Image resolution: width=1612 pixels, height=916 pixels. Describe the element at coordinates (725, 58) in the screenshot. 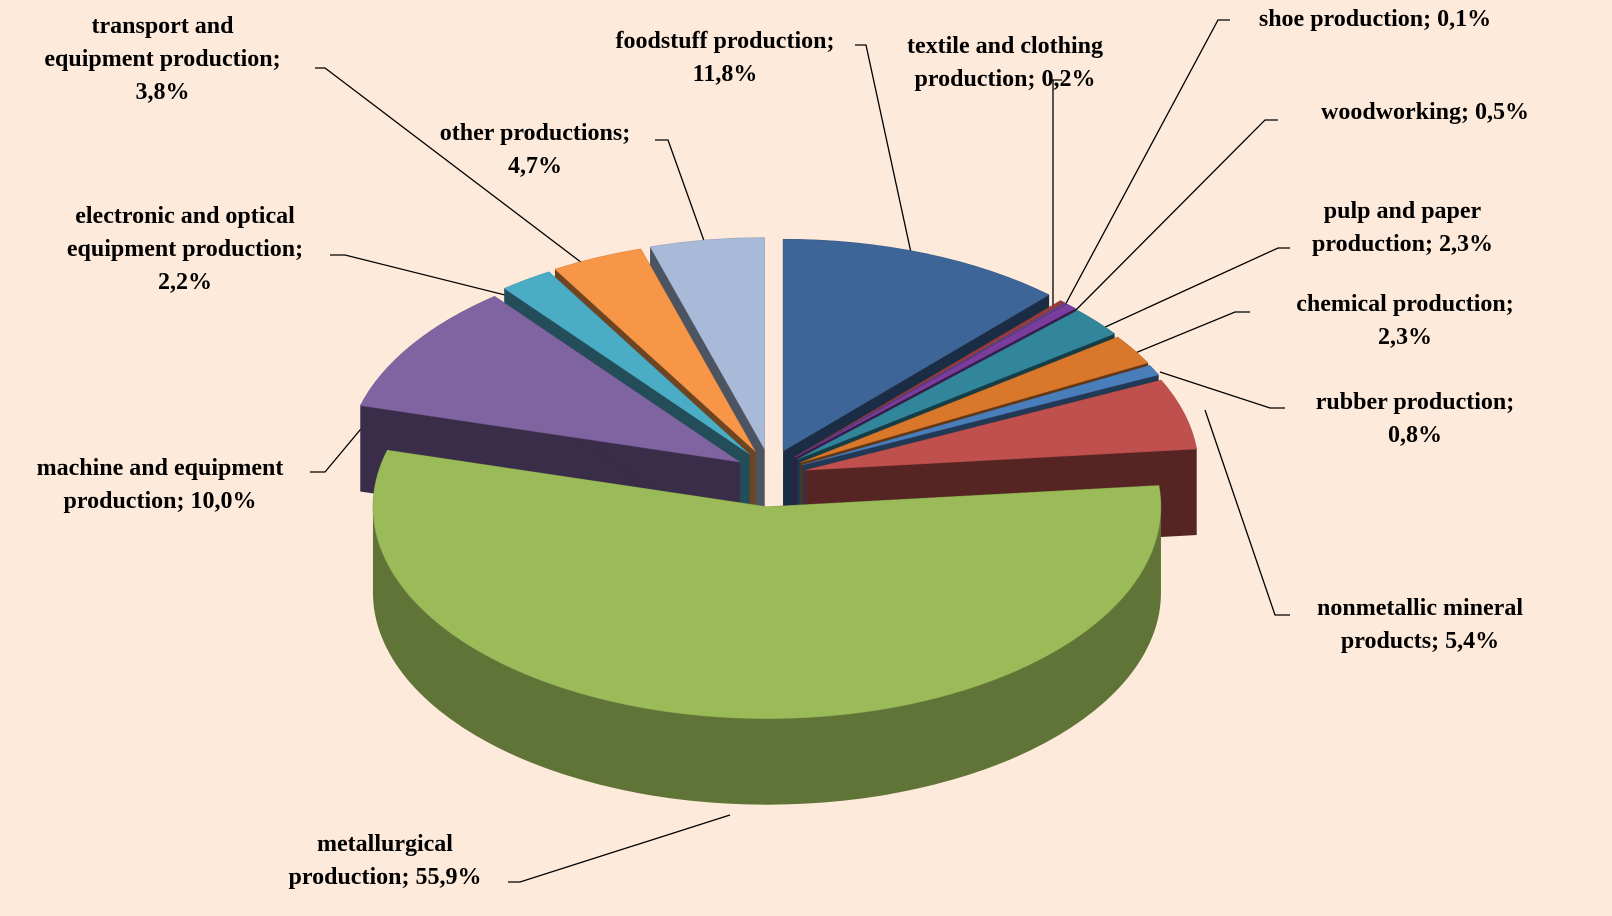

I see `slice-label: foodstuff production; 11,8%` at that location.